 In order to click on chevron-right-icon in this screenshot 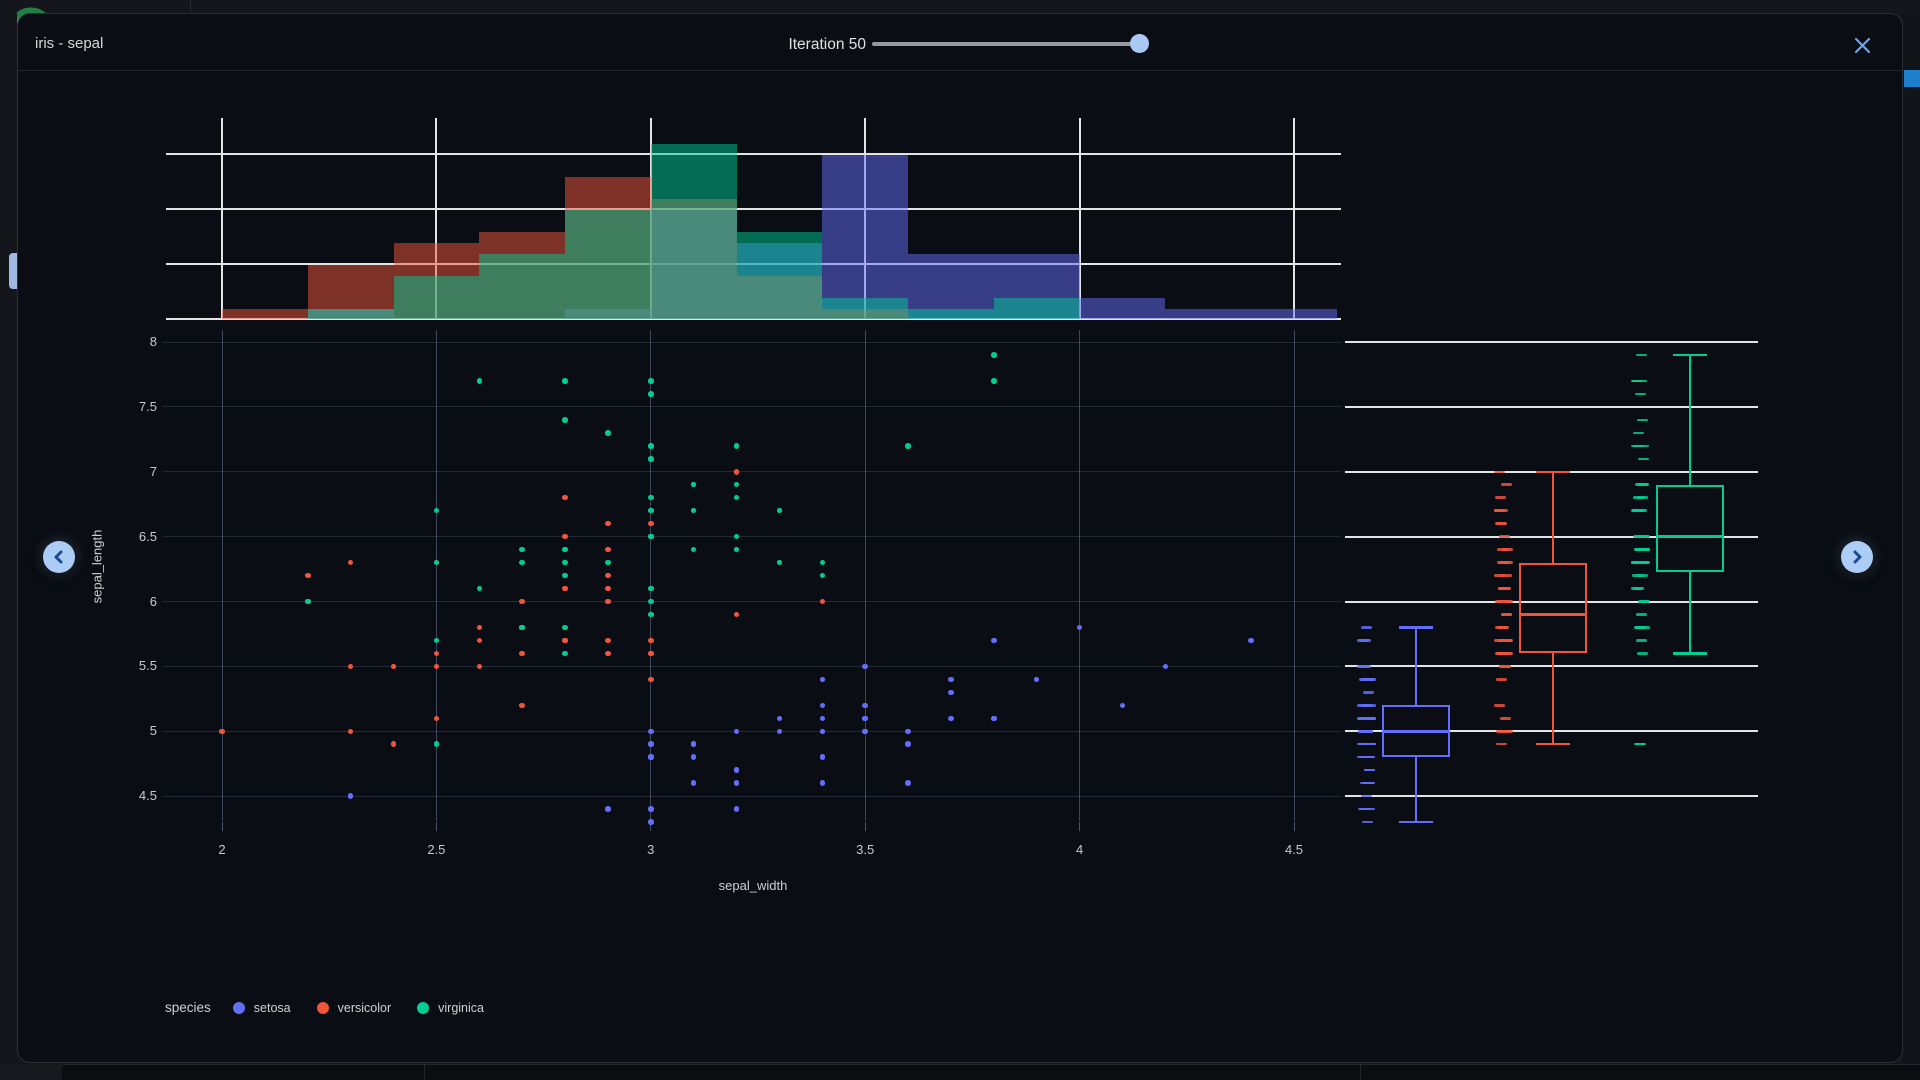, I will do `click(1857, 557)`.